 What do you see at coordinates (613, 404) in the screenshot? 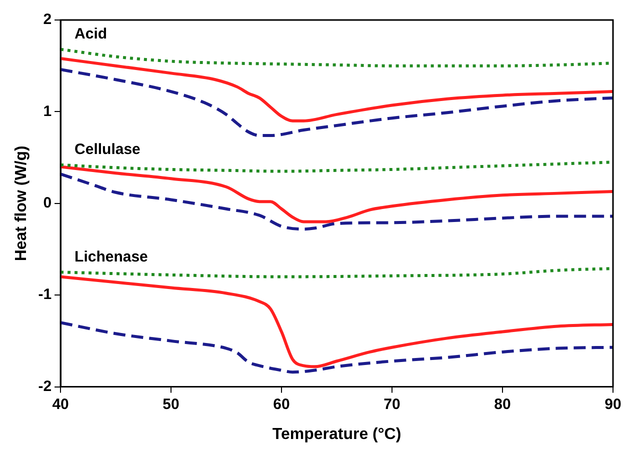
I see `x-tick-label: 90` at bounding box center [613, 404].